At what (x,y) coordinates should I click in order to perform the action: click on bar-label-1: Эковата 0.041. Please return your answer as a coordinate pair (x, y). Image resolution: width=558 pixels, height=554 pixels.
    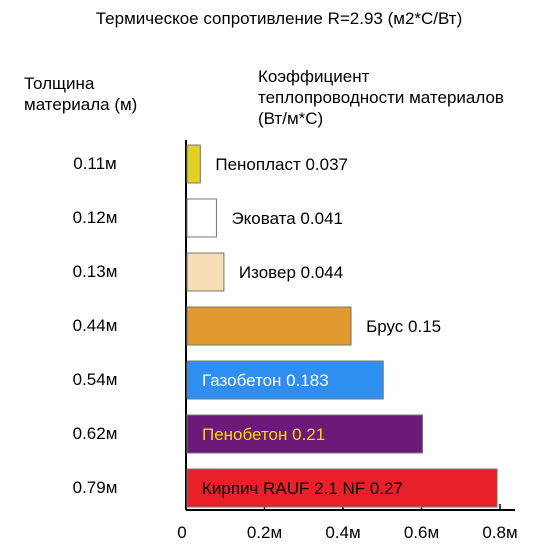
    Looking at the image, I should click on (287, 218).